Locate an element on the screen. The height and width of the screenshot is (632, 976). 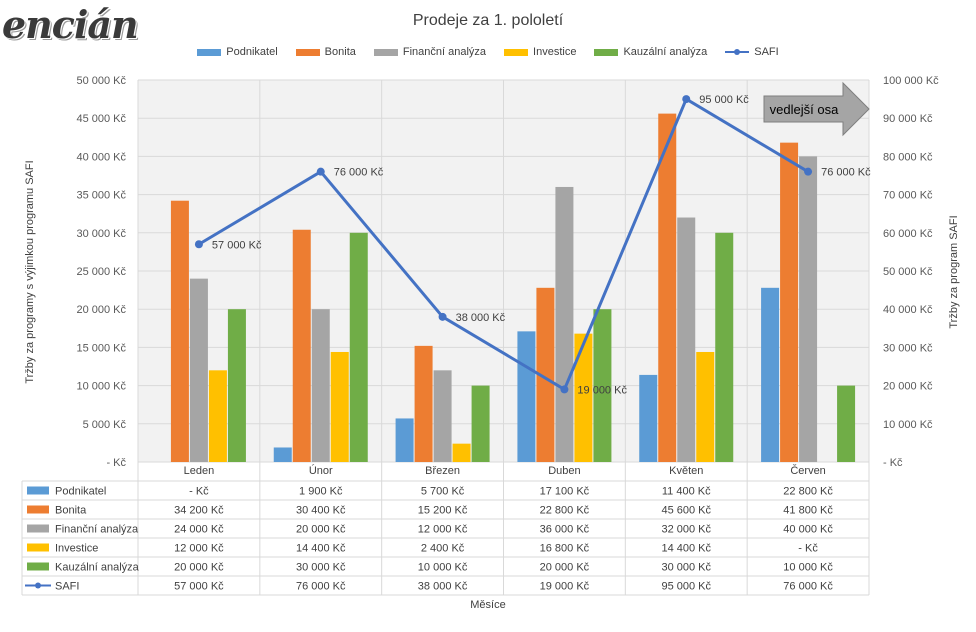
legend-label: SAFI is located at coordinates (766, 52).